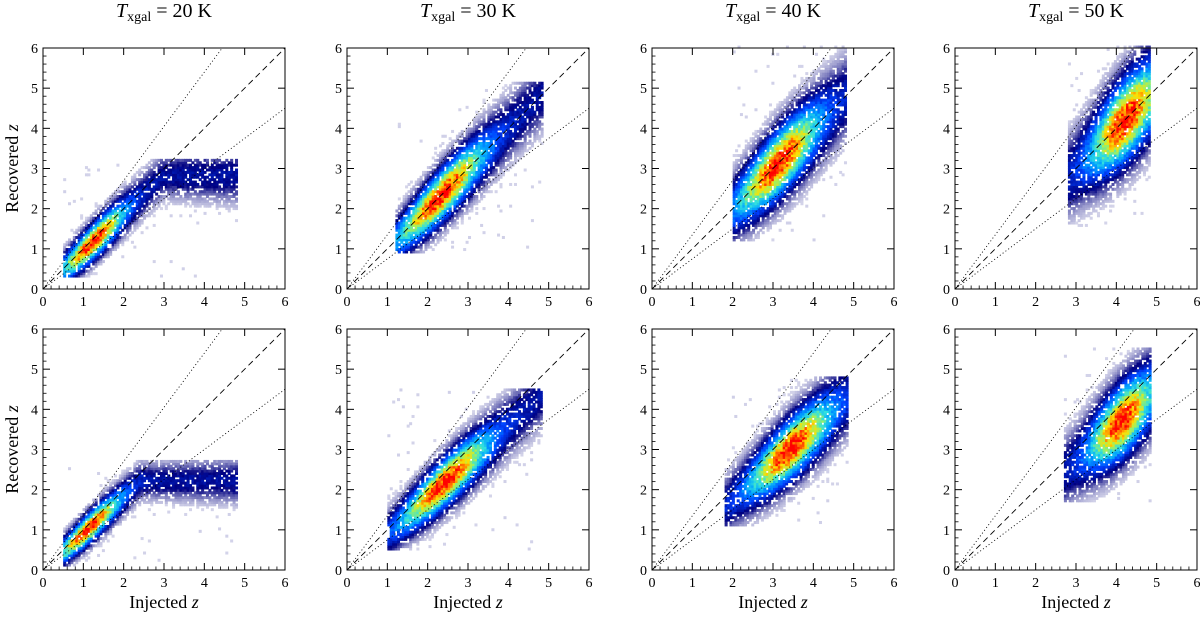 This screenshot has width=1200, height=619. I want to click on column-title: Txgal = 50 K, so click(1076, 12).